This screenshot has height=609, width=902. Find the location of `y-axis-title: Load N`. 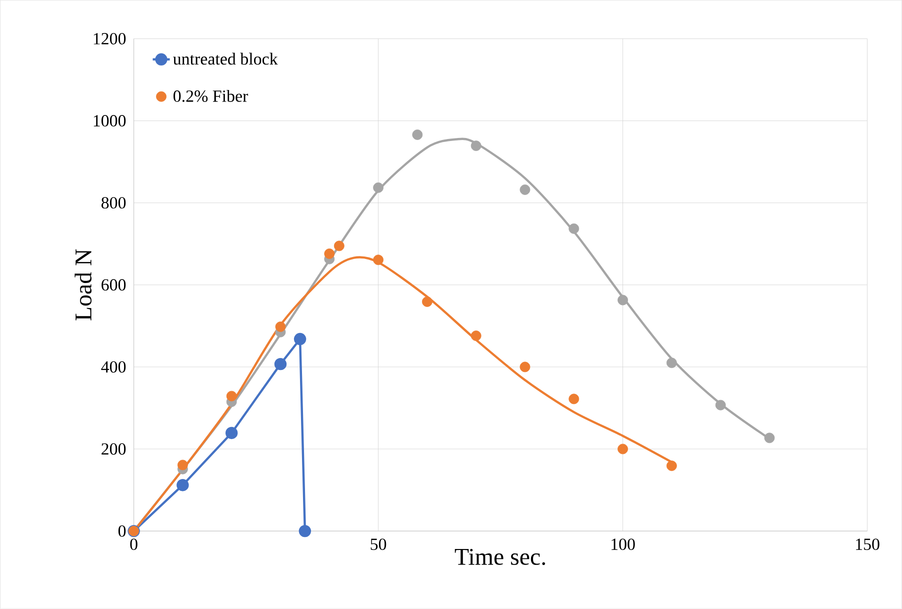

y-axis-title: Load N is located at coordinates (83, 284).